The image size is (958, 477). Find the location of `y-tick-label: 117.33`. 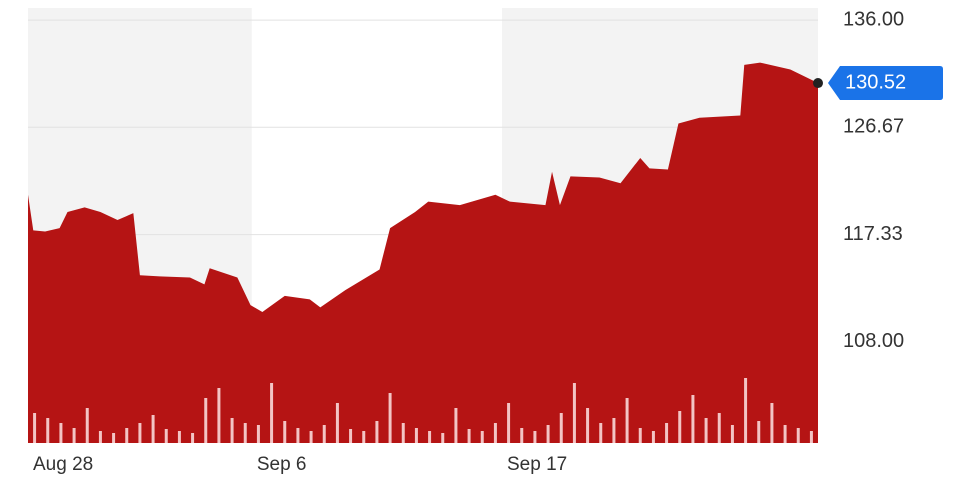

y-tick-label: 117.33 is located at coordinates (873, 234).